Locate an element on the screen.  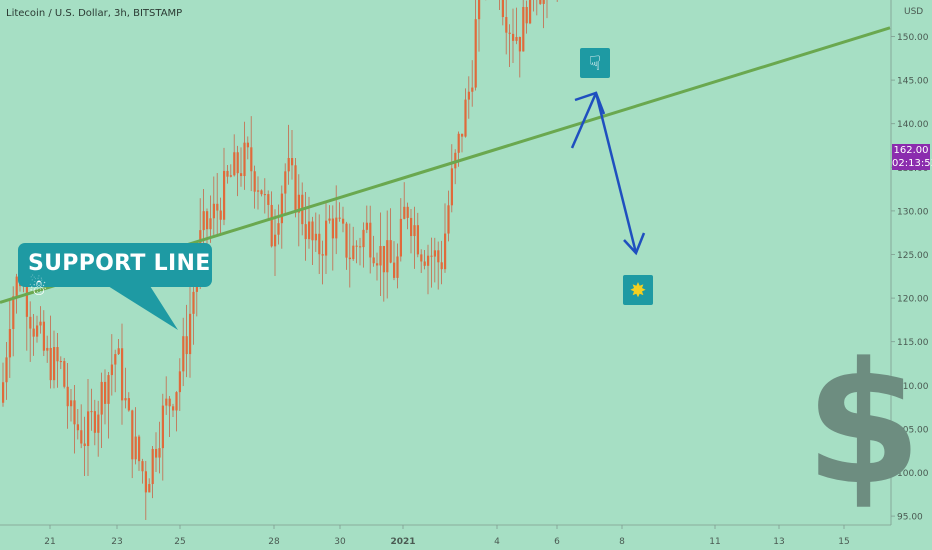
y-tick-label: 100.00 is located at coordinates (913, 474).